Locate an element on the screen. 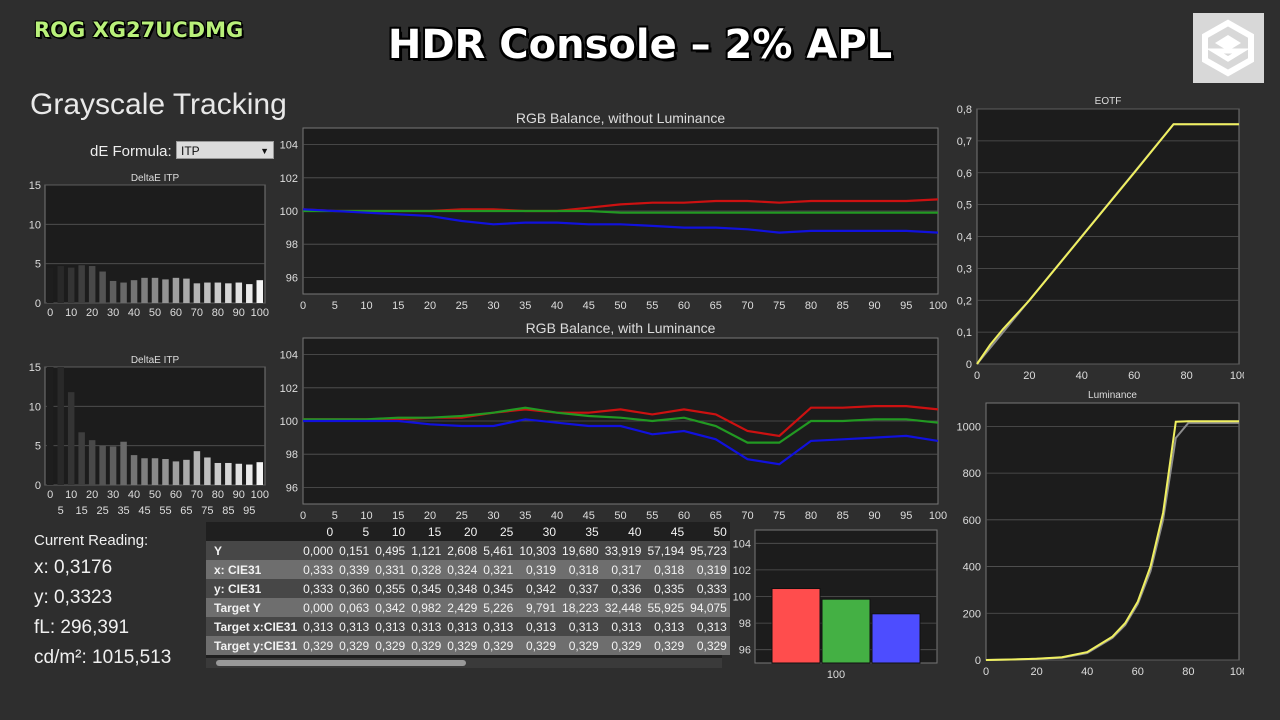 This screenshot has height=720, width=1280. table-cell: 5,461 is located at coordinates (498, 550).